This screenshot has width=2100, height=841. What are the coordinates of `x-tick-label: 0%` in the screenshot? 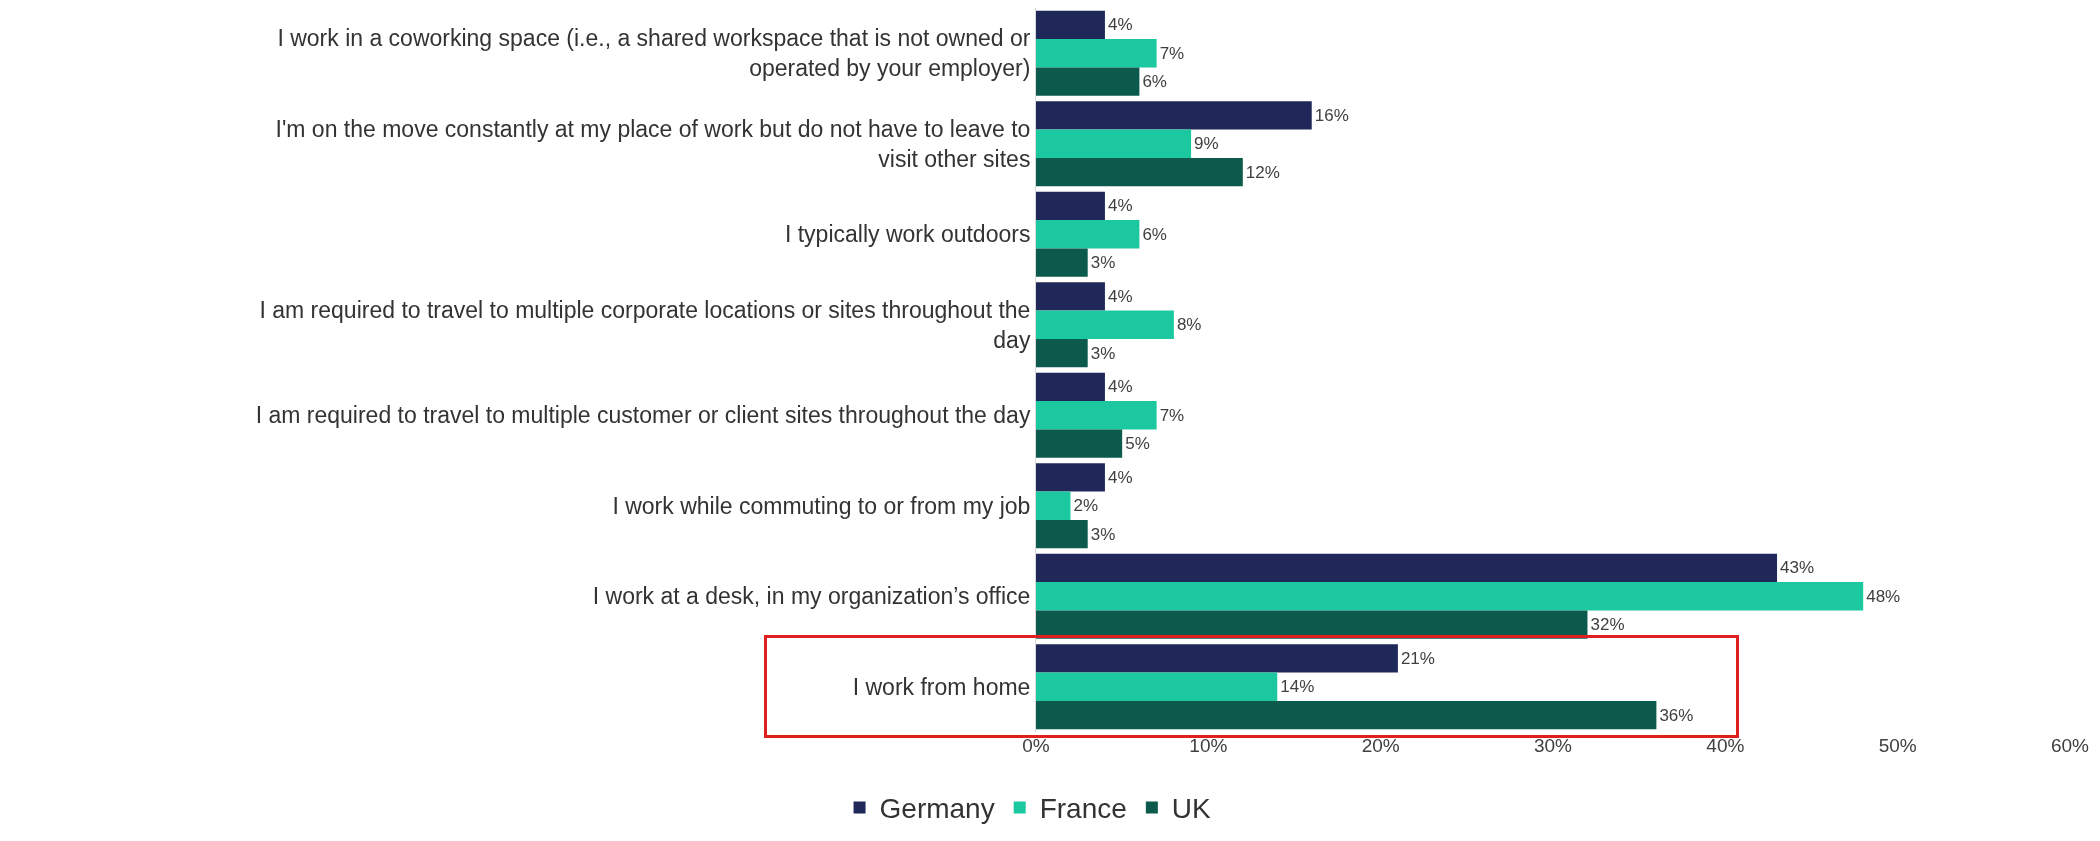 It's located at (1036, 745).